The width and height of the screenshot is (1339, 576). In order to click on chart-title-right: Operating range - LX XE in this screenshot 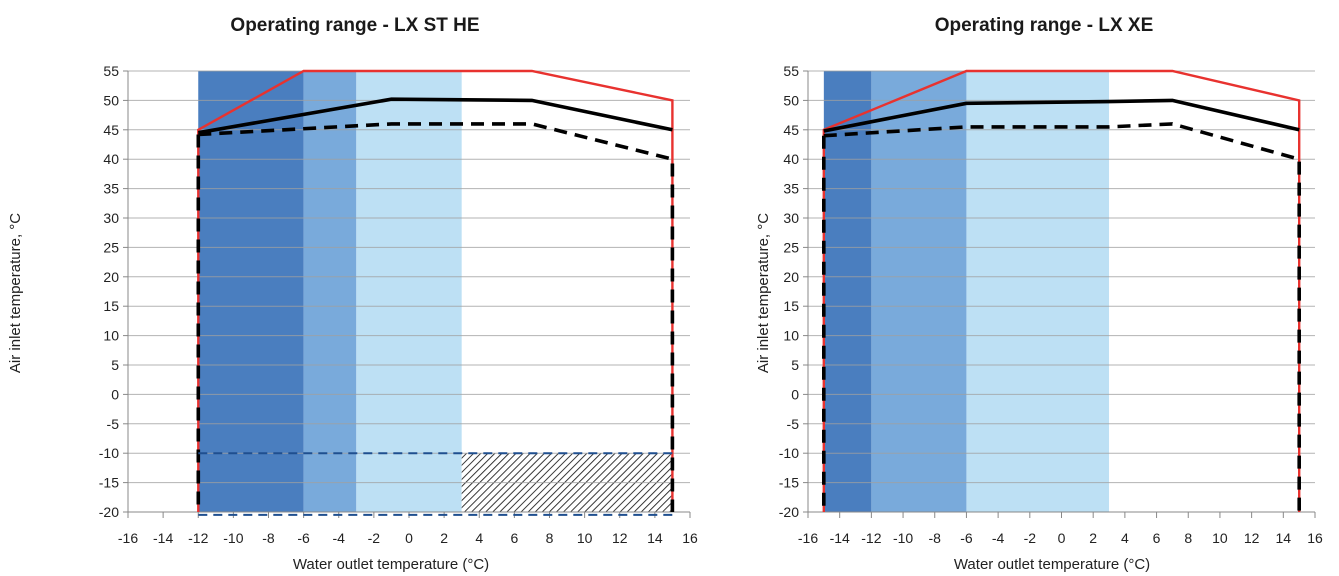, I will do `click(1044, 25)`.